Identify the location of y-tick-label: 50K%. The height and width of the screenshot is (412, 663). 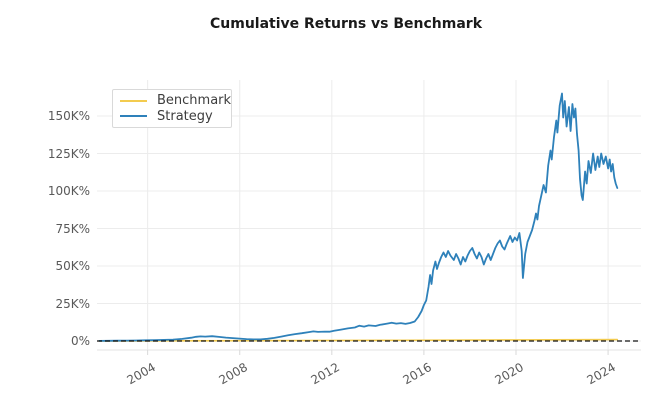
(72, 266).